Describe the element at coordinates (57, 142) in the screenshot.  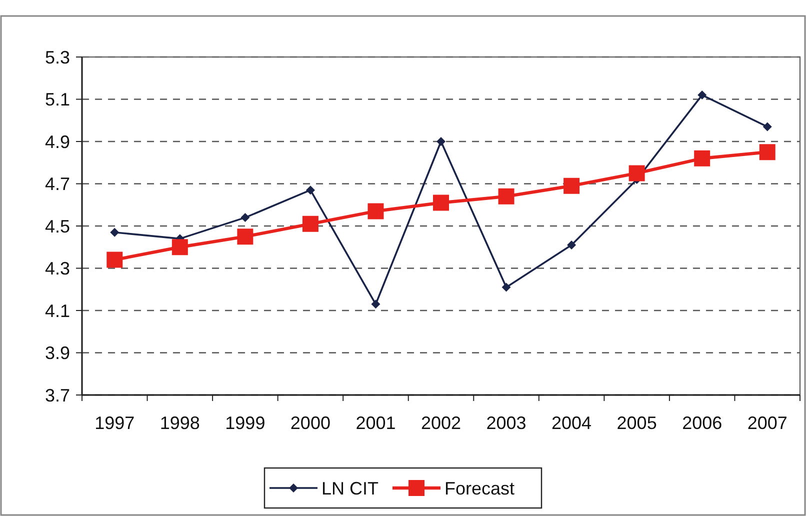
I see `y-tick-label: 4.9` at that location.